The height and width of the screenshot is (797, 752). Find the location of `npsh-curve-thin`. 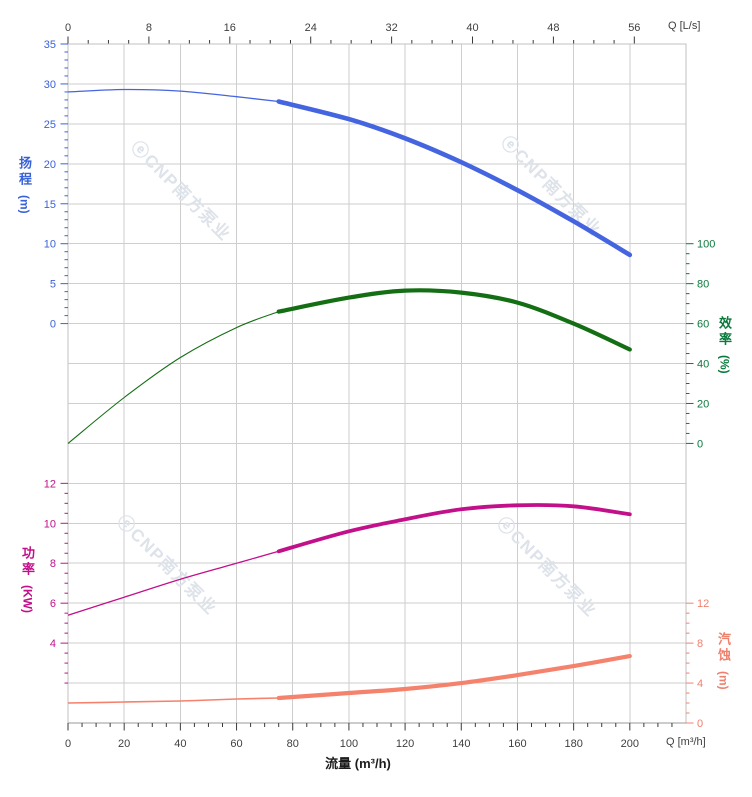

npsh-curve-thin is located at coordinates (173, 700).